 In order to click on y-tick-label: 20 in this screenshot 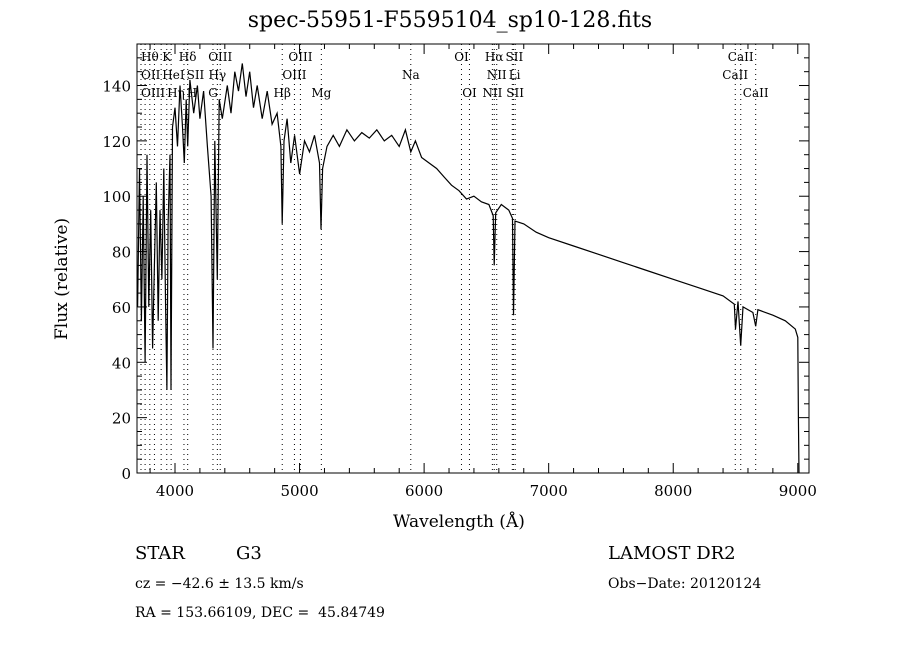, I will do `click(121, 419)`.